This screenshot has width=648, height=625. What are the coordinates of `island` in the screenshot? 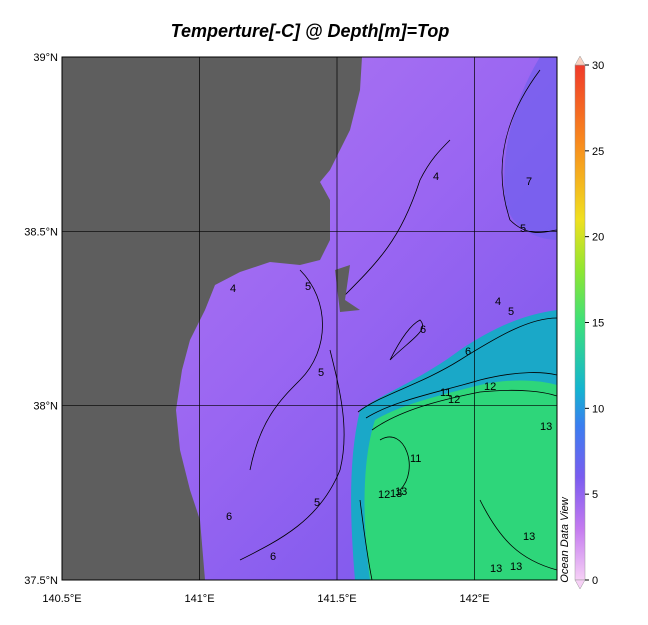 It's located at (347, 288).